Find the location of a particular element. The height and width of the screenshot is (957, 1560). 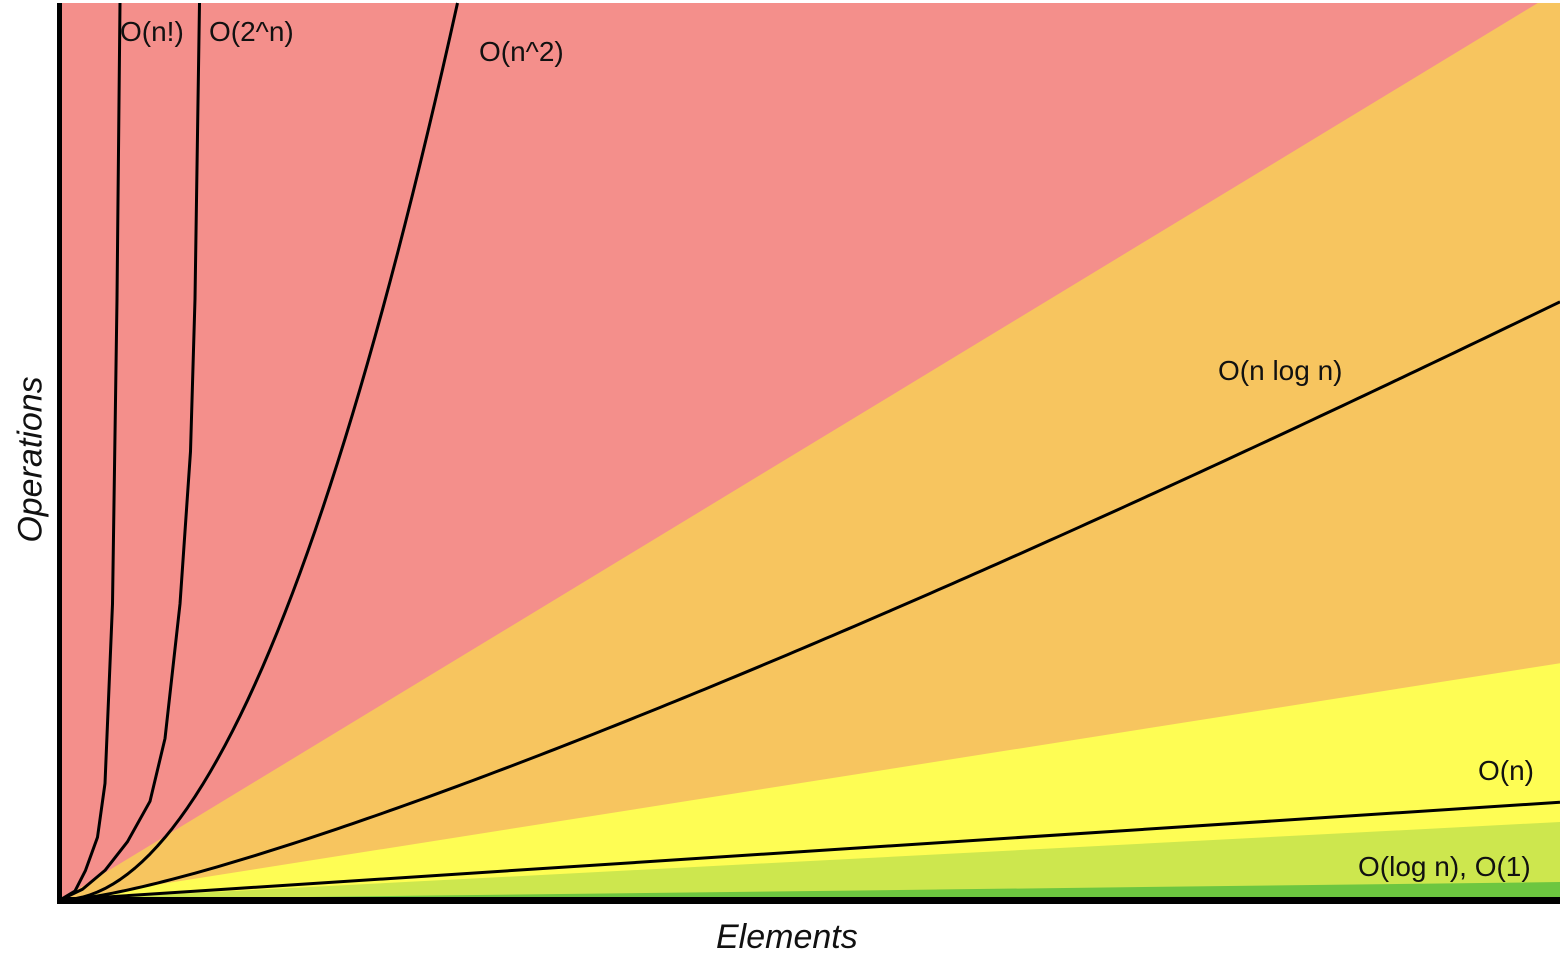

label-quadratic: O(n^2) is located at coordinates (521, 51).